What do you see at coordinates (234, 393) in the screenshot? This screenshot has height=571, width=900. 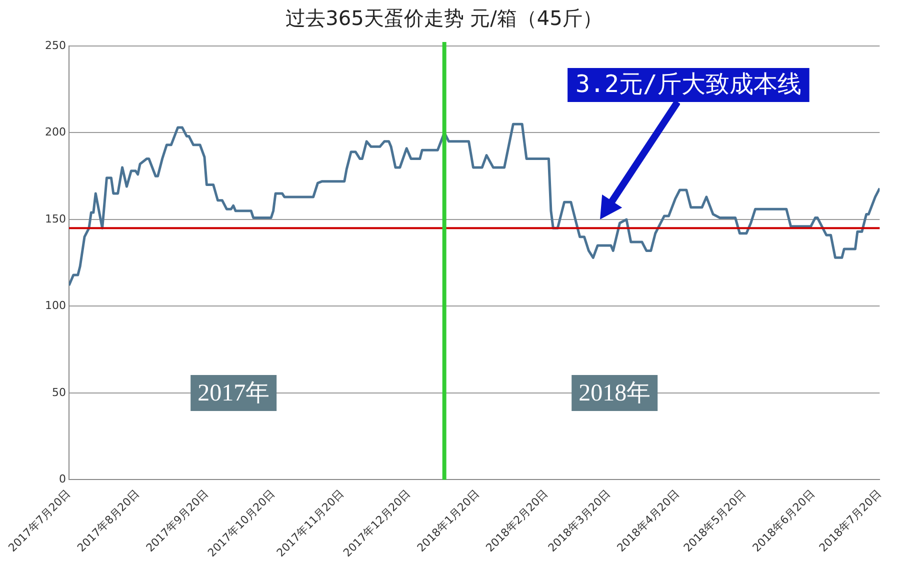 I see `annotation: 2017年` at bounding box center [234, 393].